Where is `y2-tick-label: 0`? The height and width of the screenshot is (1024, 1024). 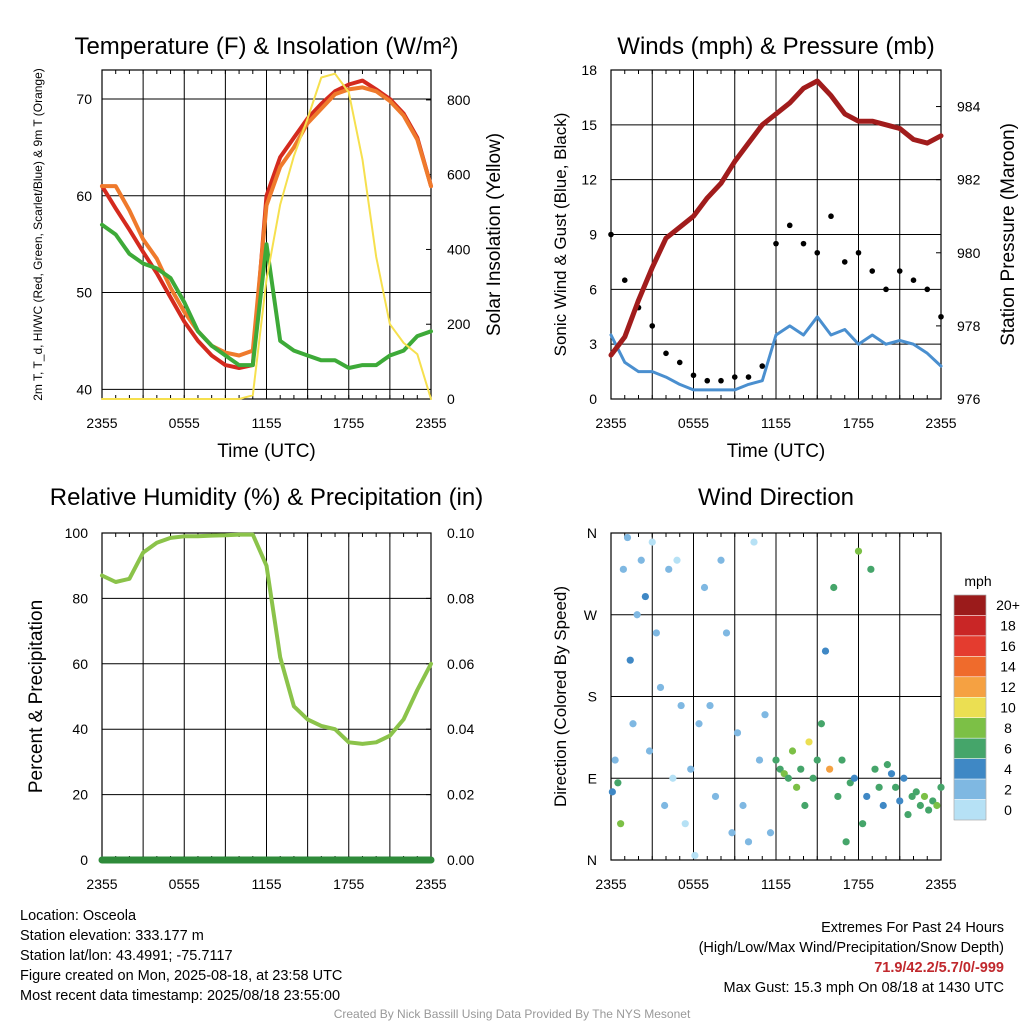
y2-tick-label: 0 is located at coordinates (451, 399).